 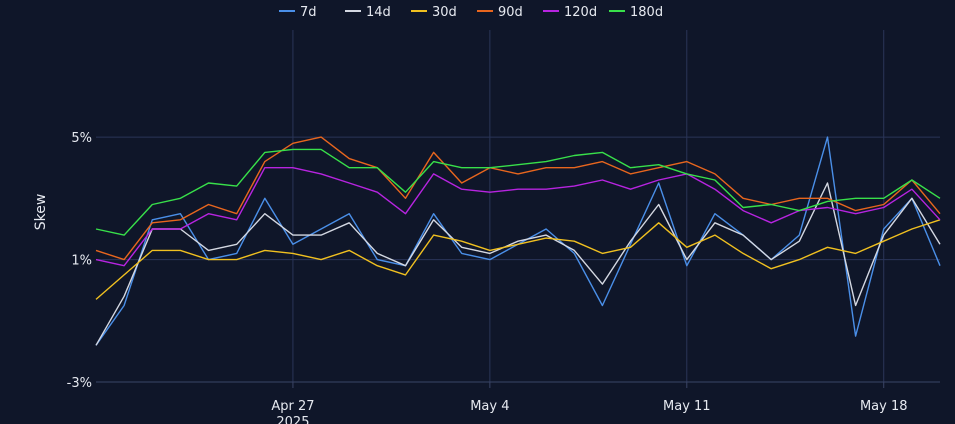 I want to click on legend-label-14d: 14d, so click(x=378, y=12).